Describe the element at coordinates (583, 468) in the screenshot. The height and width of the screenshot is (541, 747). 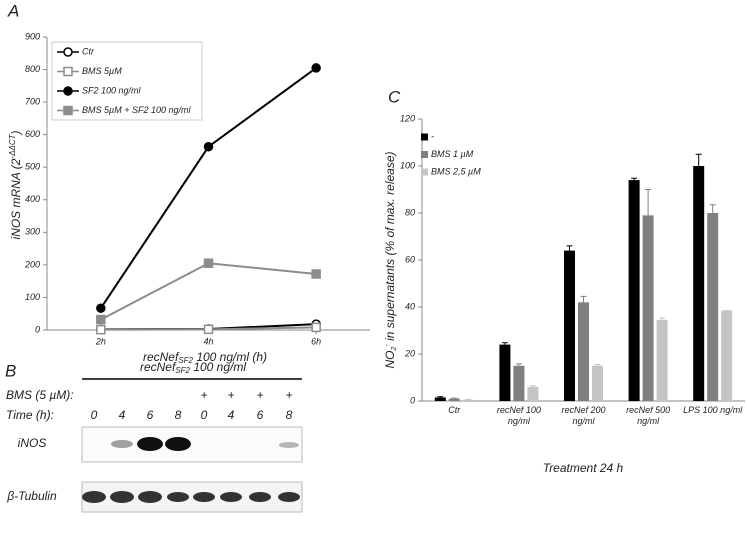
I see `x-axis-label: Treatment 24 h` at that location.